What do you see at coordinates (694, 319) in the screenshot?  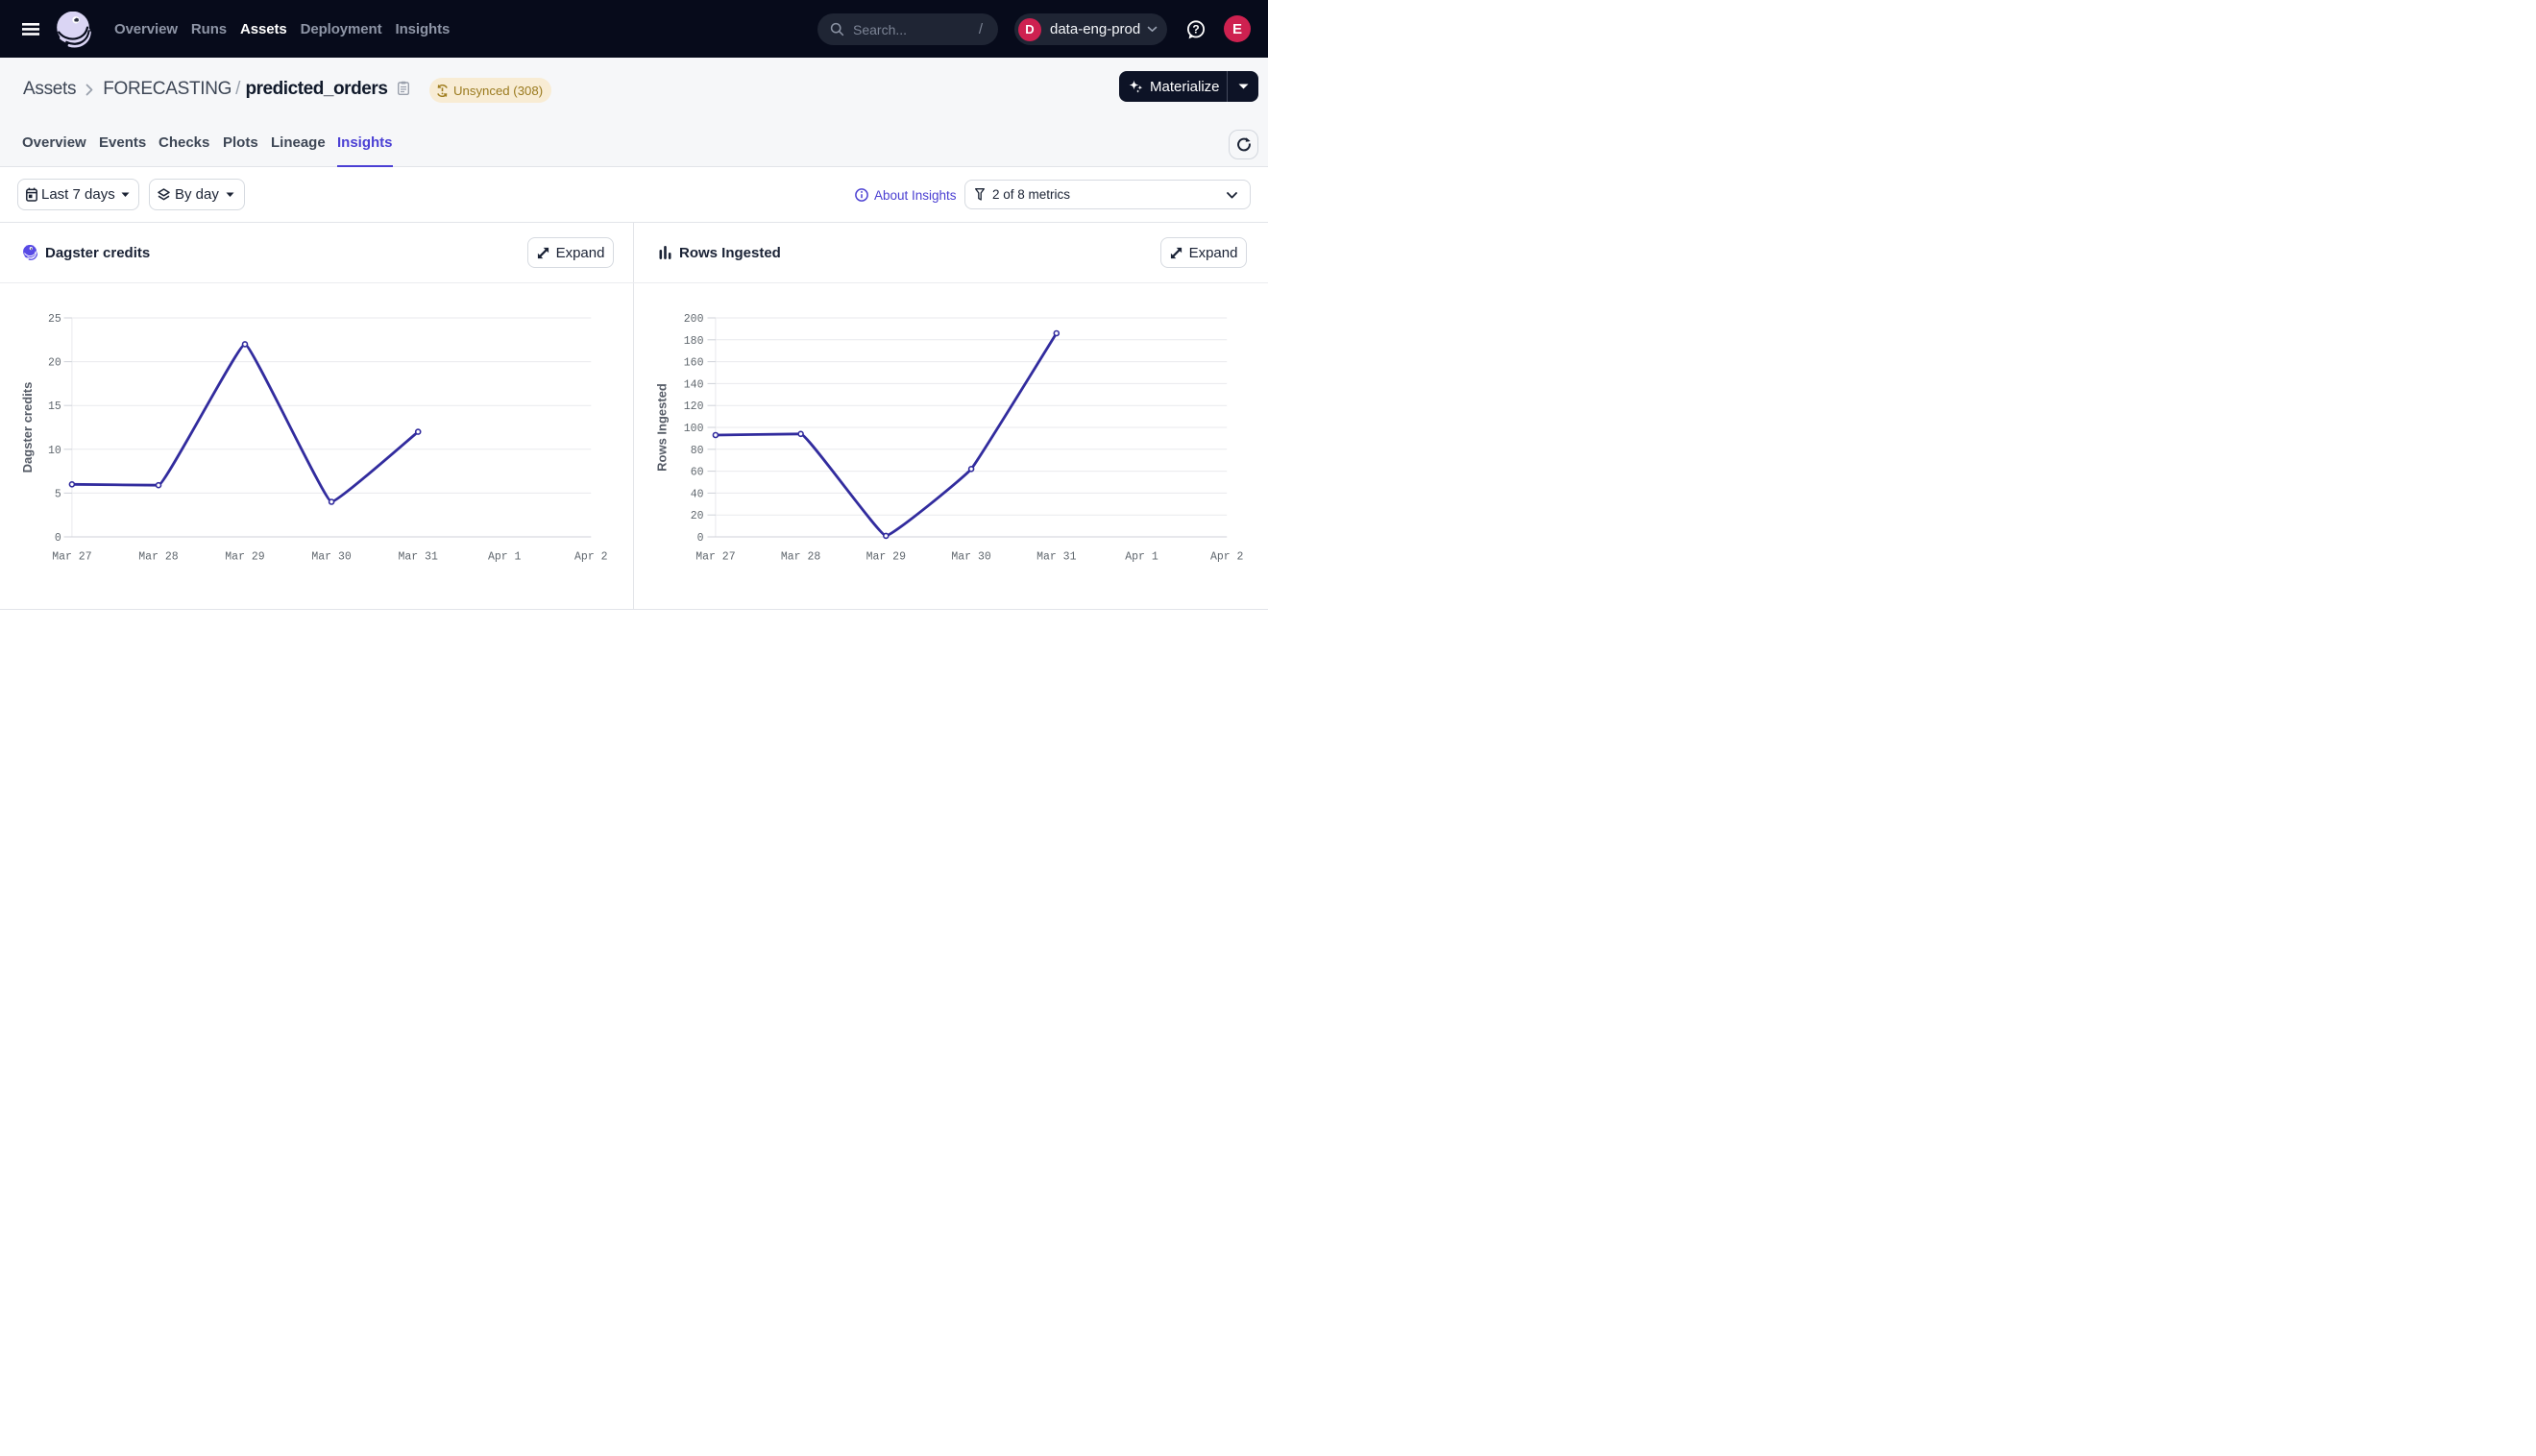 I see `svg-text: 200` at bounding box center [694, 319].